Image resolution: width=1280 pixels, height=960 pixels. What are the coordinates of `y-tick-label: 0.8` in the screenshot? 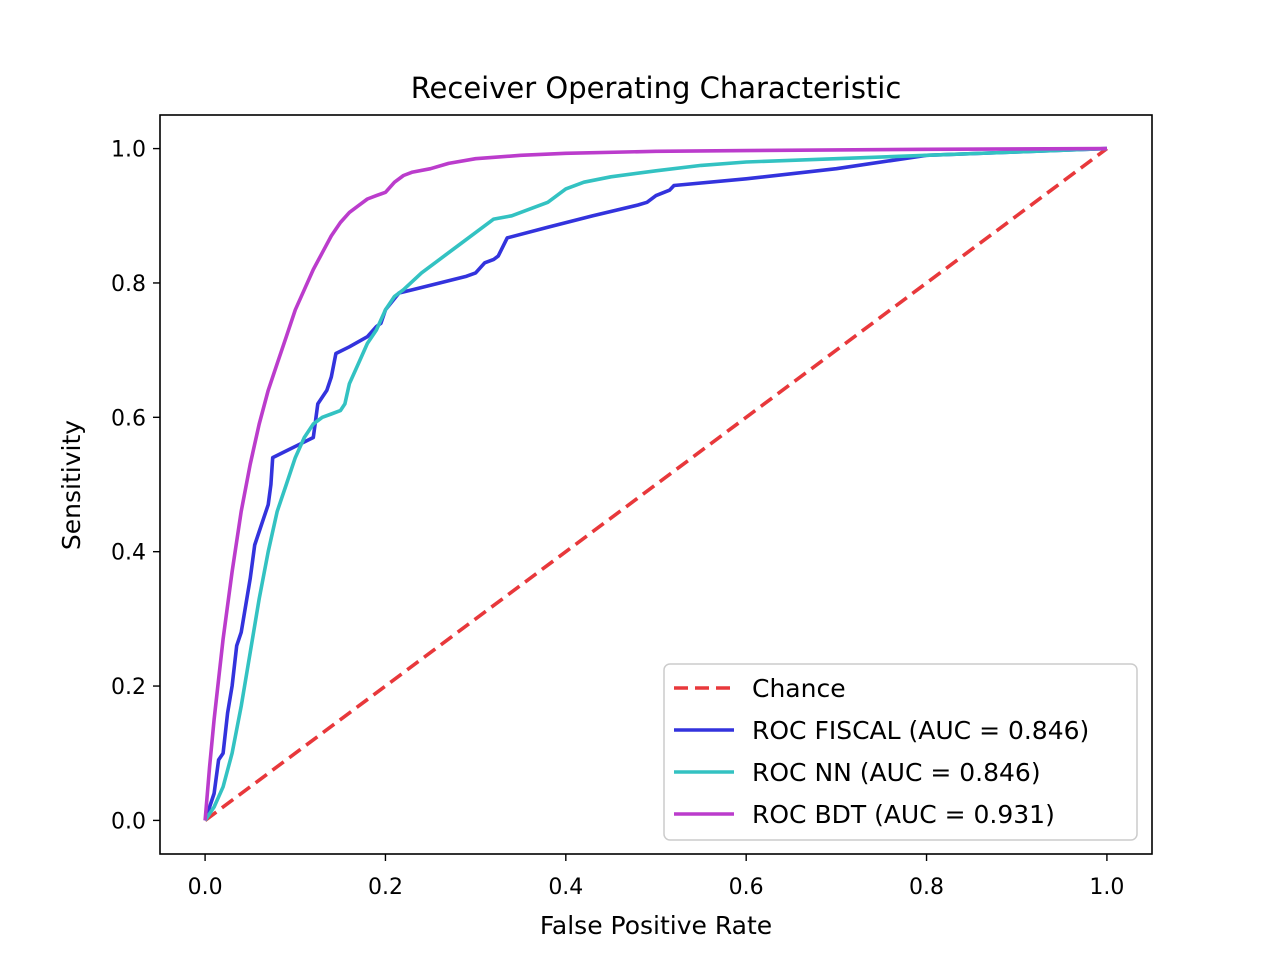 It's located at (128, 284).